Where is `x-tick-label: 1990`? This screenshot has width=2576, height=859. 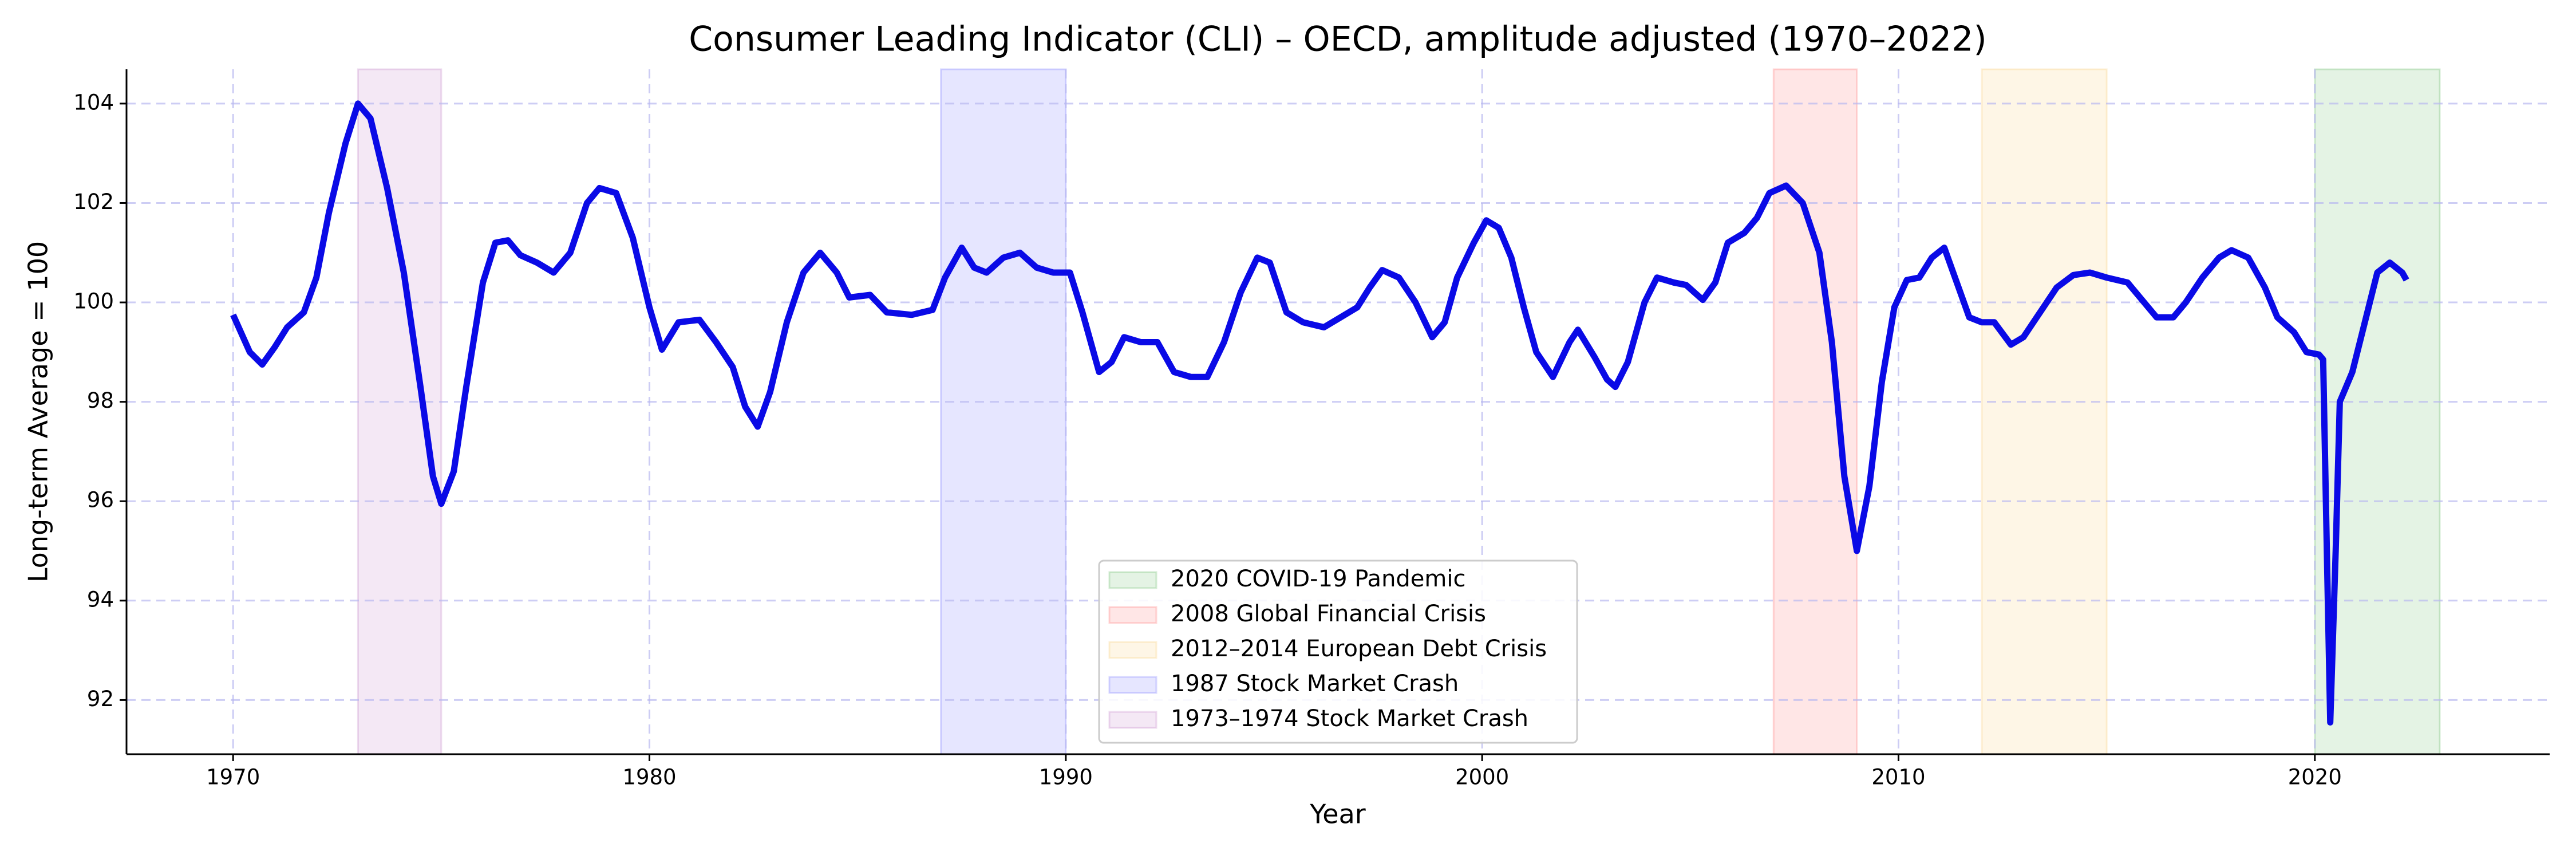 x-tick-label: 1990 is located at coordinates (1066, 777).